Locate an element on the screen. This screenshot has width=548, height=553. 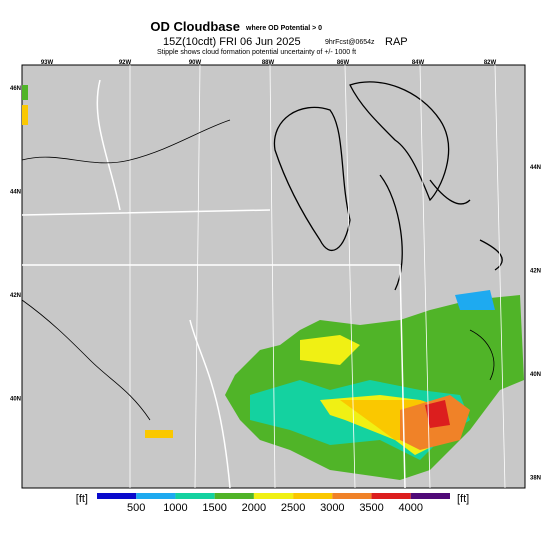
model: RAP is located at coordinates (396, 42).